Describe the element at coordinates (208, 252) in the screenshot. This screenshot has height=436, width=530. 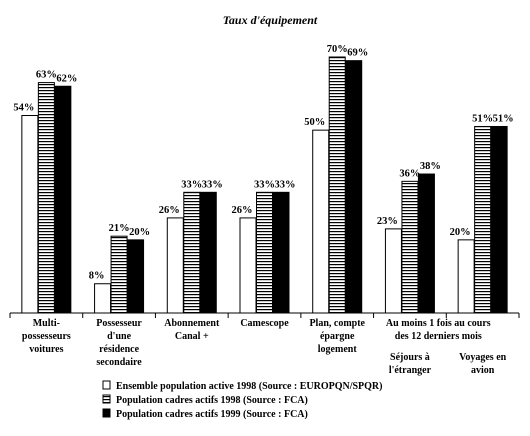
I see `bar-g2-s2` at that location.